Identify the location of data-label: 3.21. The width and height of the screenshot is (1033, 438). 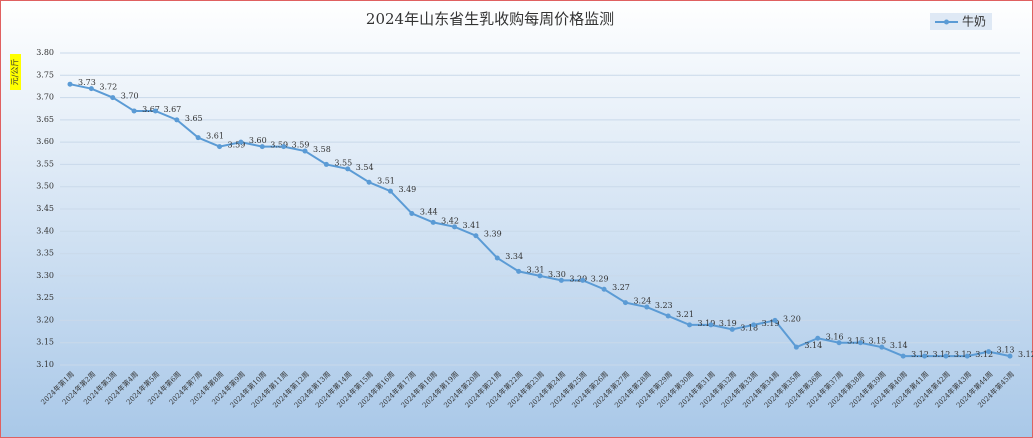
(685, 314).